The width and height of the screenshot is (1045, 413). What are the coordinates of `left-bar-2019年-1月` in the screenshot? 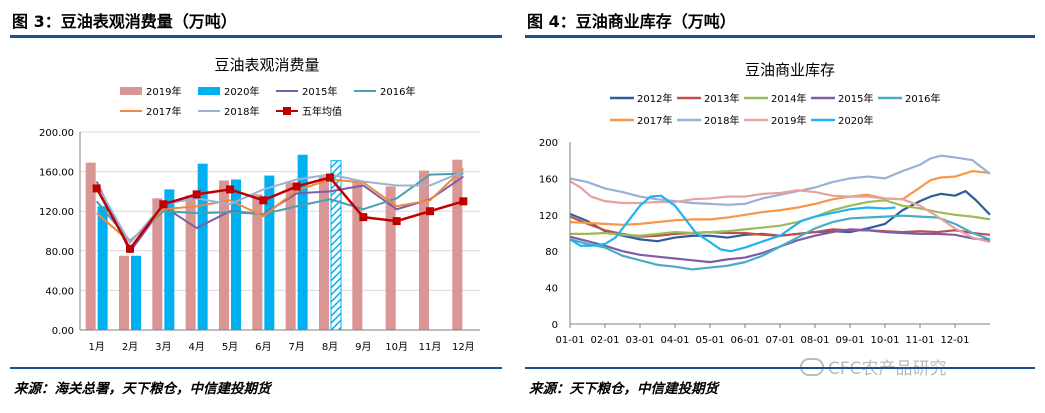 It's located at (90, 246).